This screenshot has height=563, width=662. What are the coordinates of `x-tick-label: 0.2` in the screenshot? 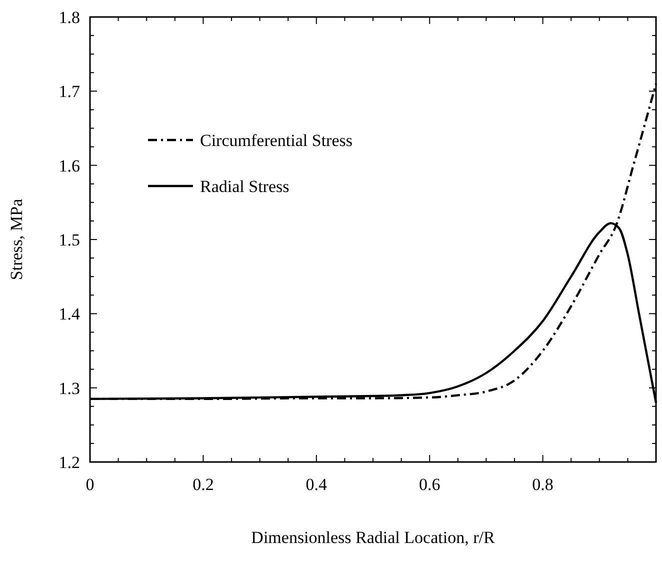 It's located at (203, 484).